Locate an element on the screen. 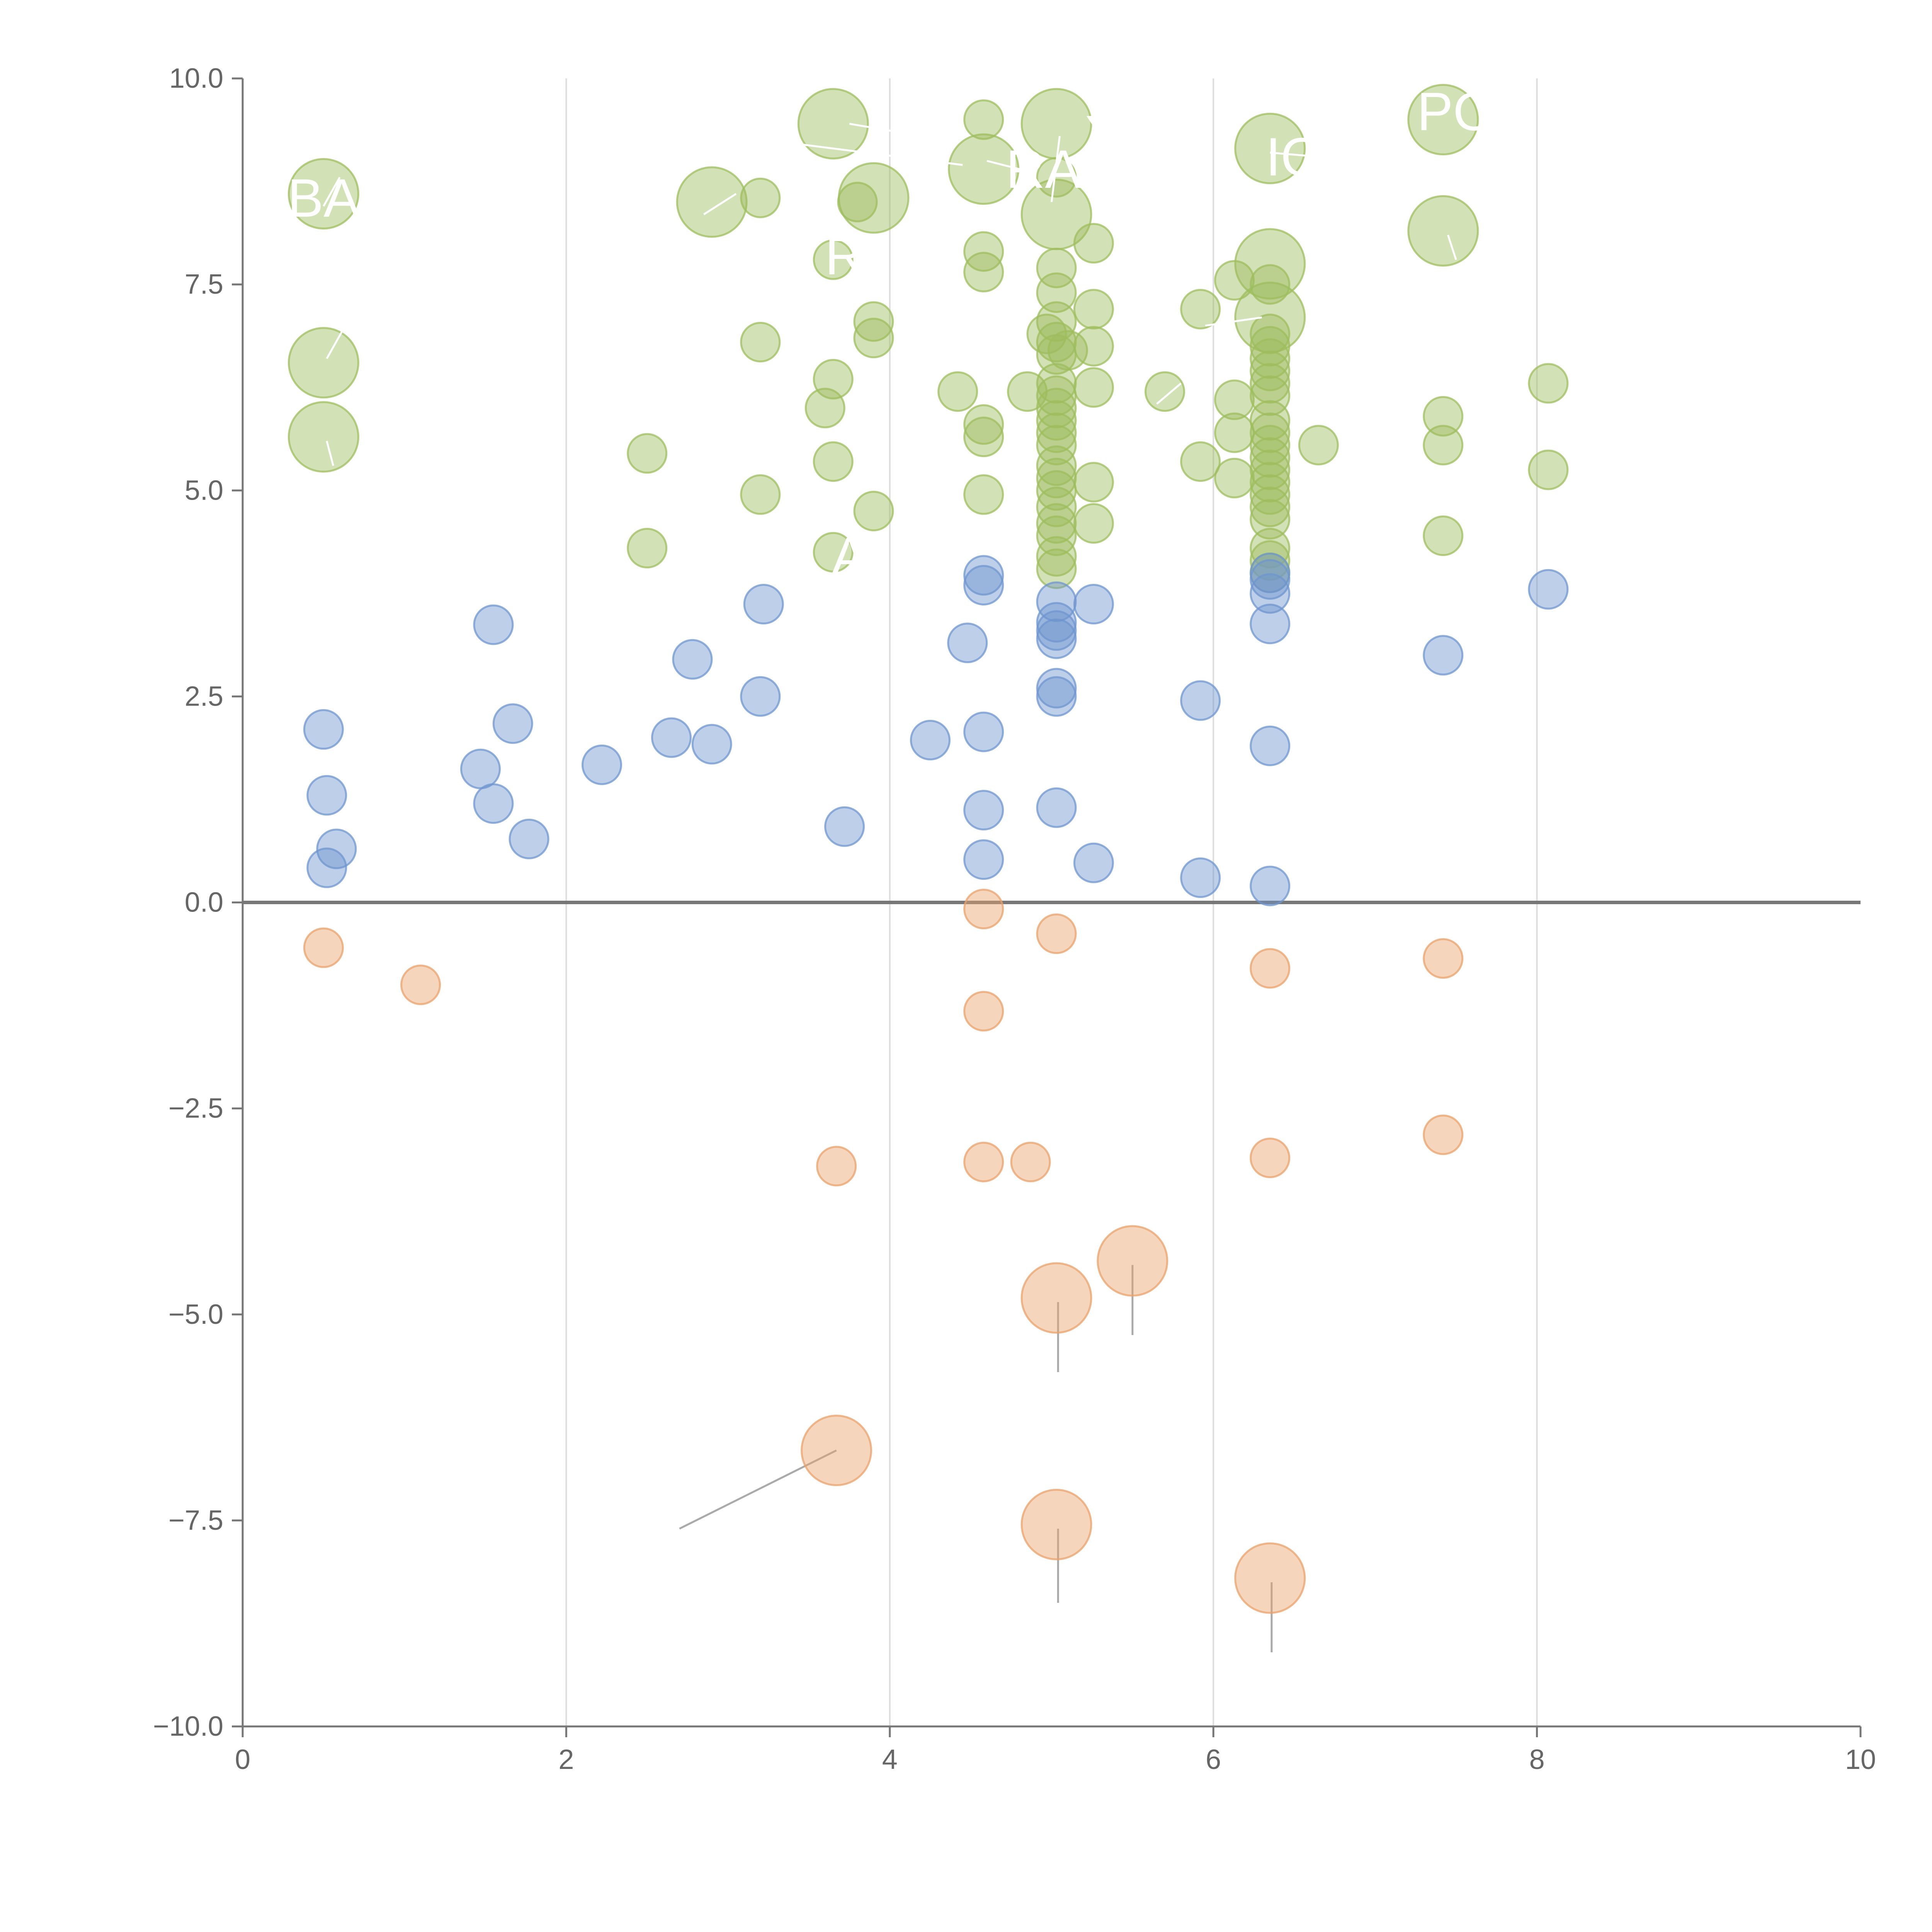 The image size is (1932, 1932). y-tick-label-6: 5.0 is located at coordinates (204, 491).